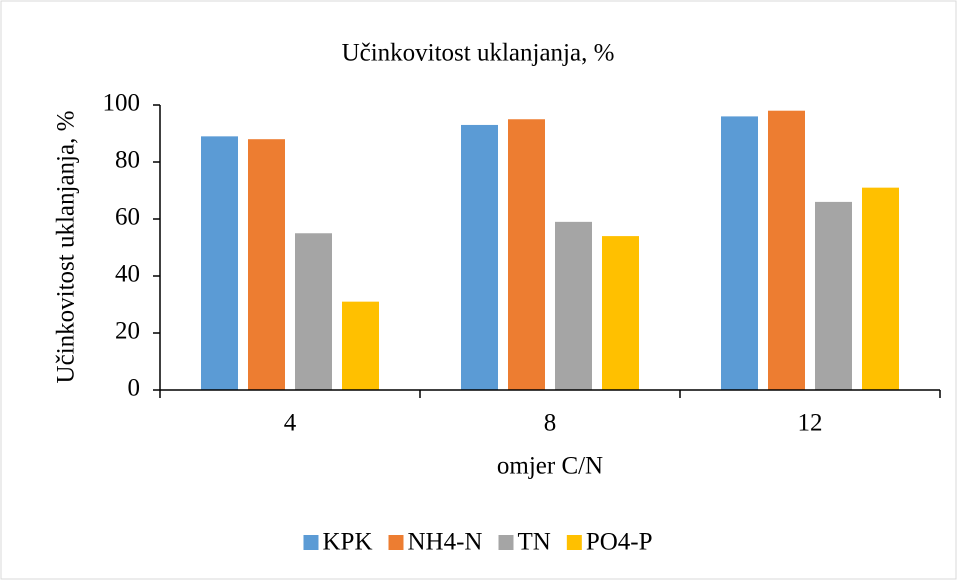 This screenshot has height=580, width=957. What do you see at coordinates (66, 247) in the screenshot?
I see `y-axis-label: Učinkovitost uklanjanja, %` at bounding box center [66, 247].